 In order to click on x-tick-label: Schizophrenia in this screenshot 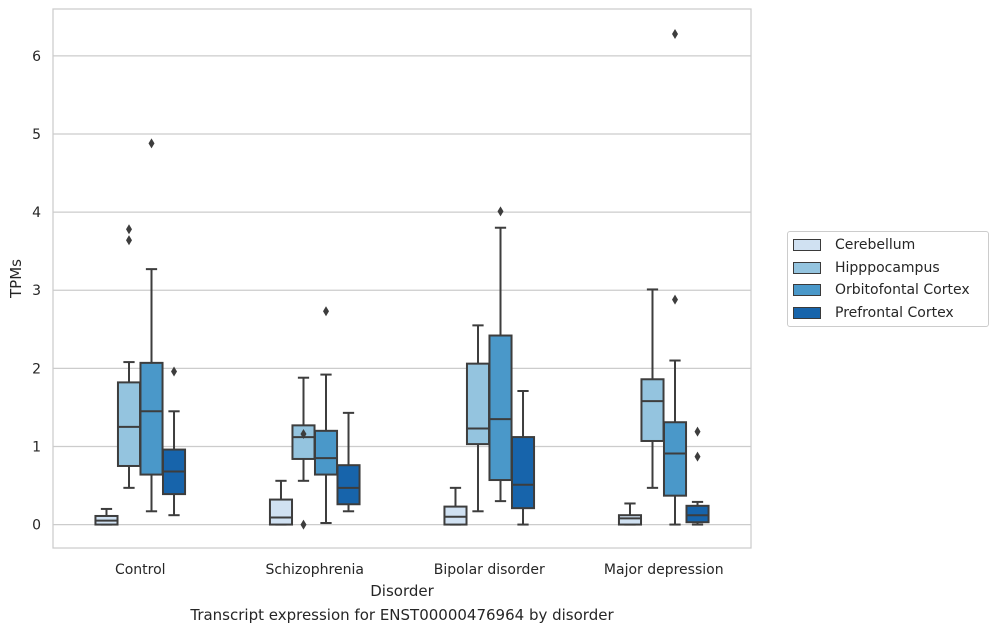, I will do `click(315, 570)`.